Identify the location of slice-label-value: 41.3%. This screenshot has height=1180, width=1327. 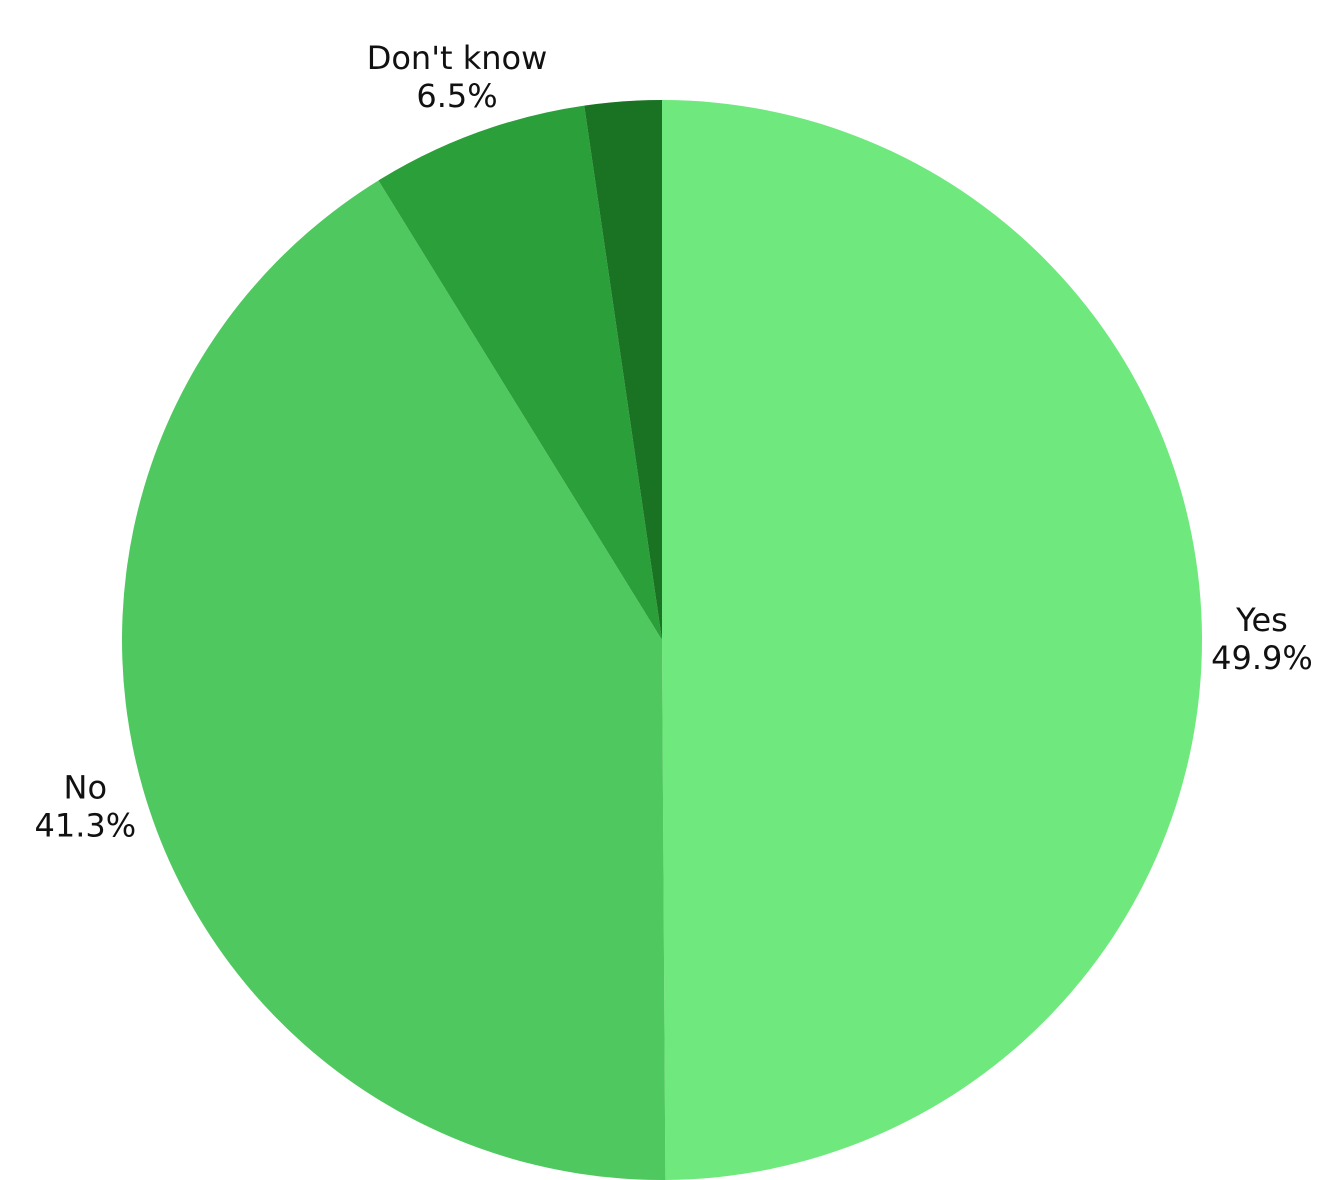
(85, 826).